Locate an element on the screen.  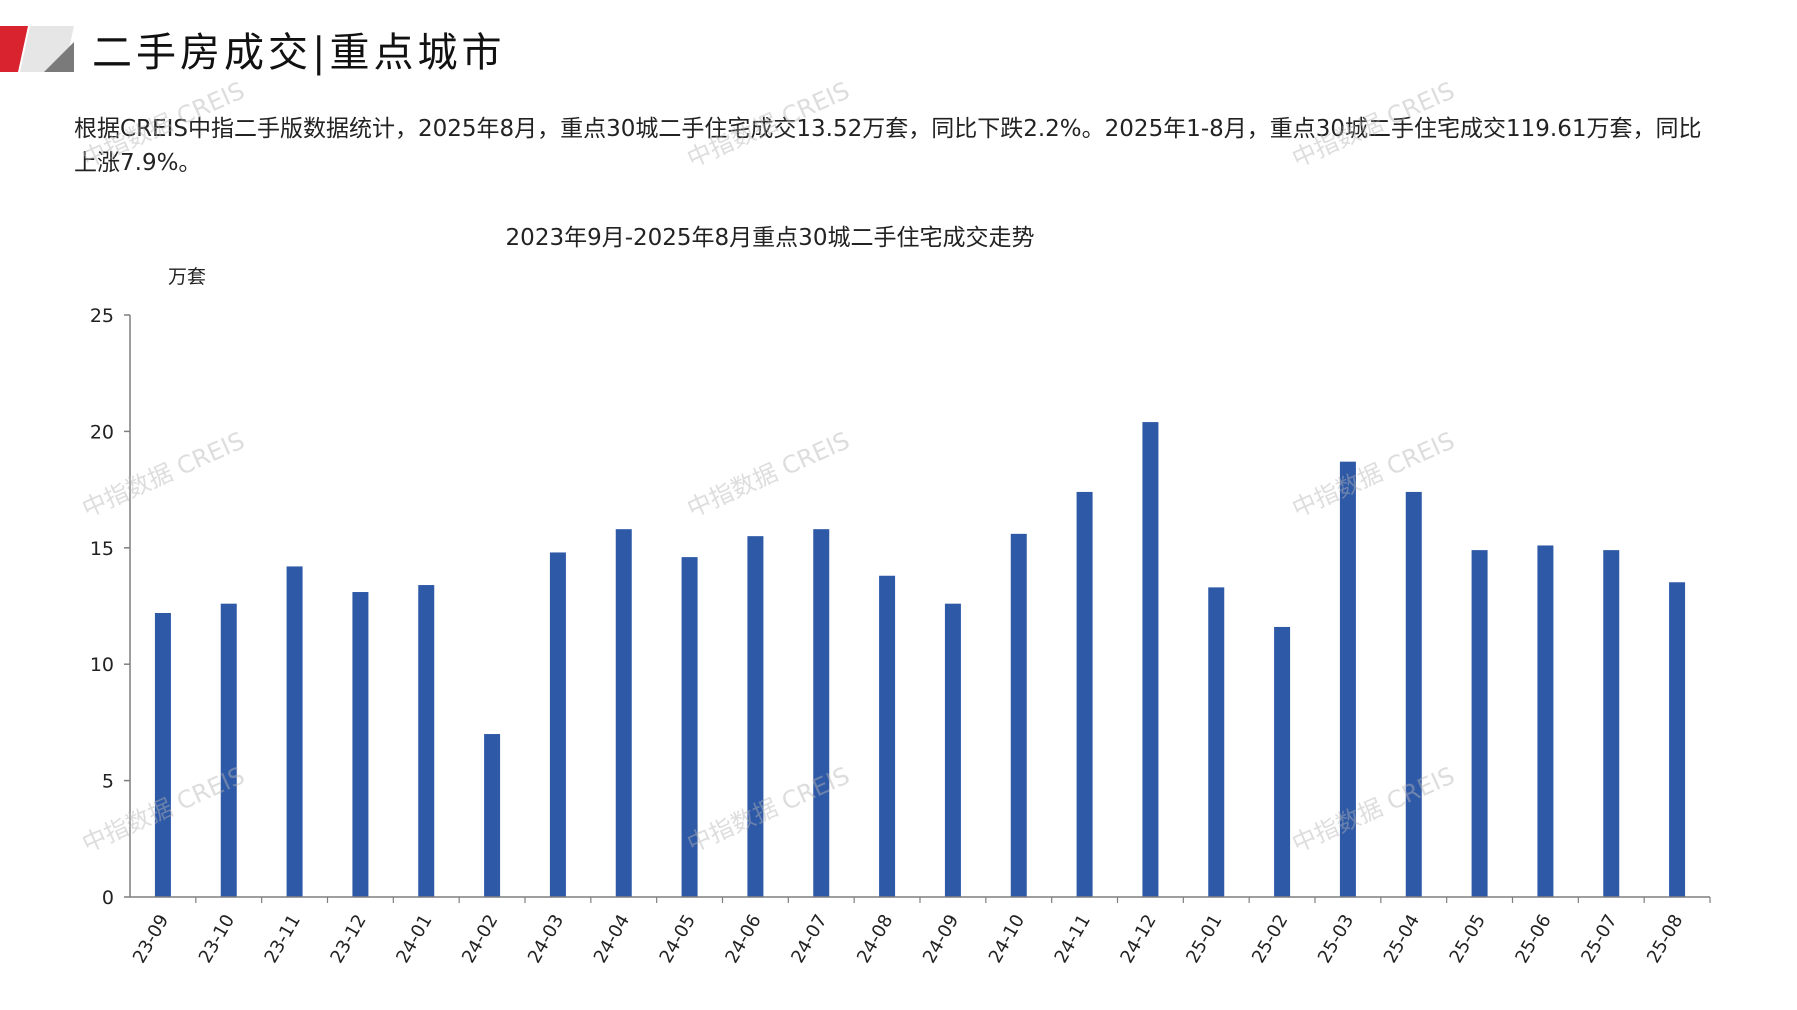
x-tick-label: 24-02 is located at coordinates (480, 939).